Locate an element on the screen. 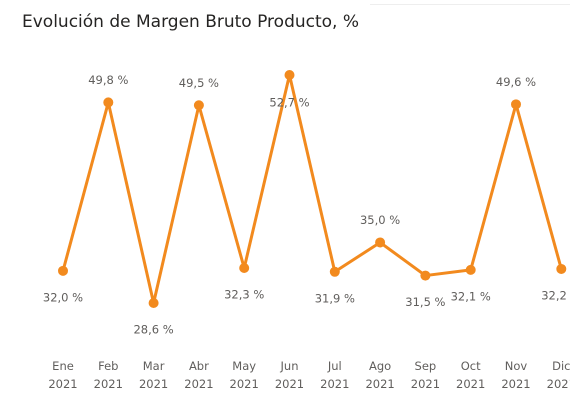  x-tick-label: Ago 2021 is located at coordinates (380, 375).